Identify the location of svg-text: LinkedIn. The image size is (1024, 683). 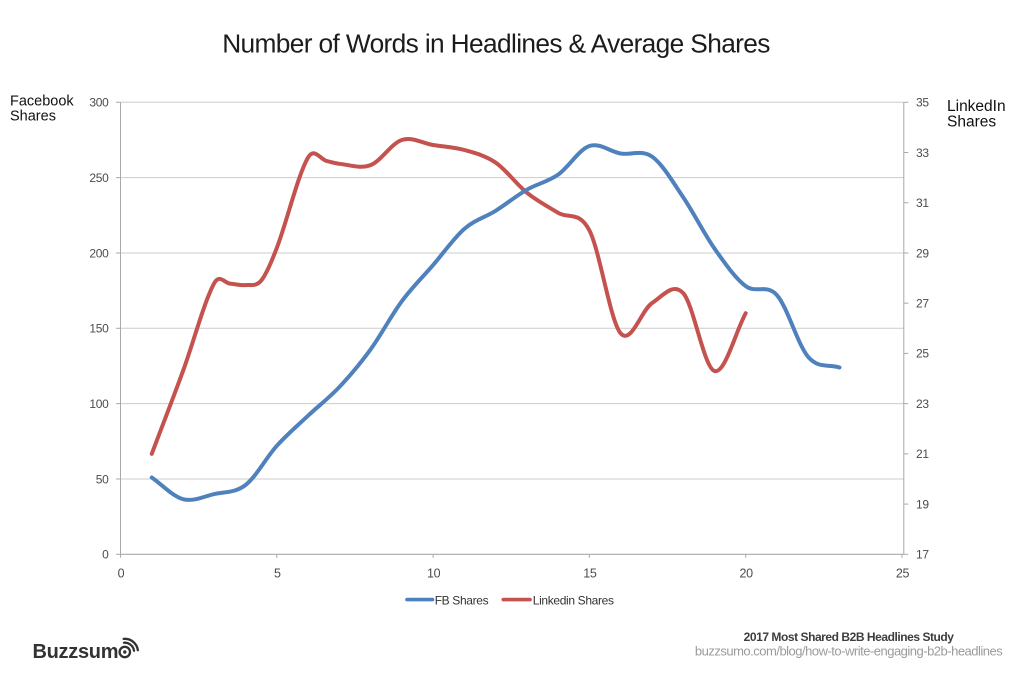
(976, 106).